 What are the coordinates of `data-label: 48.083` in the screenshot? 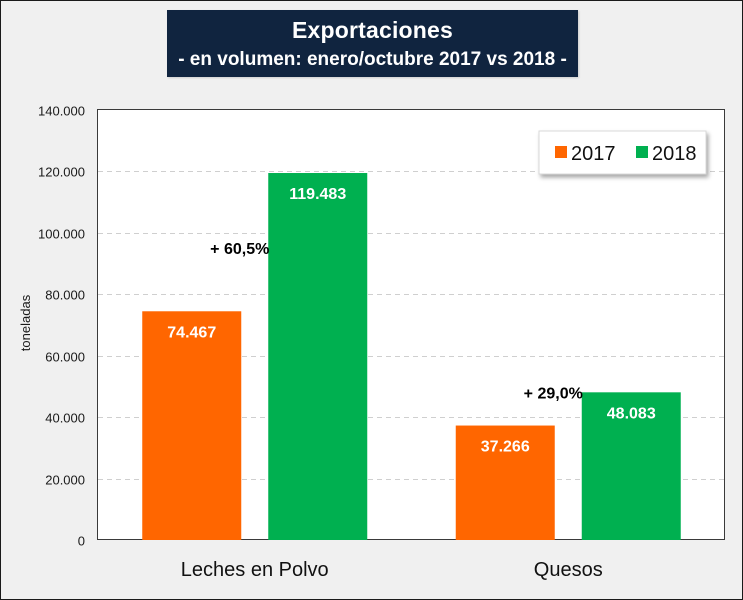 It's located at (631, 413).